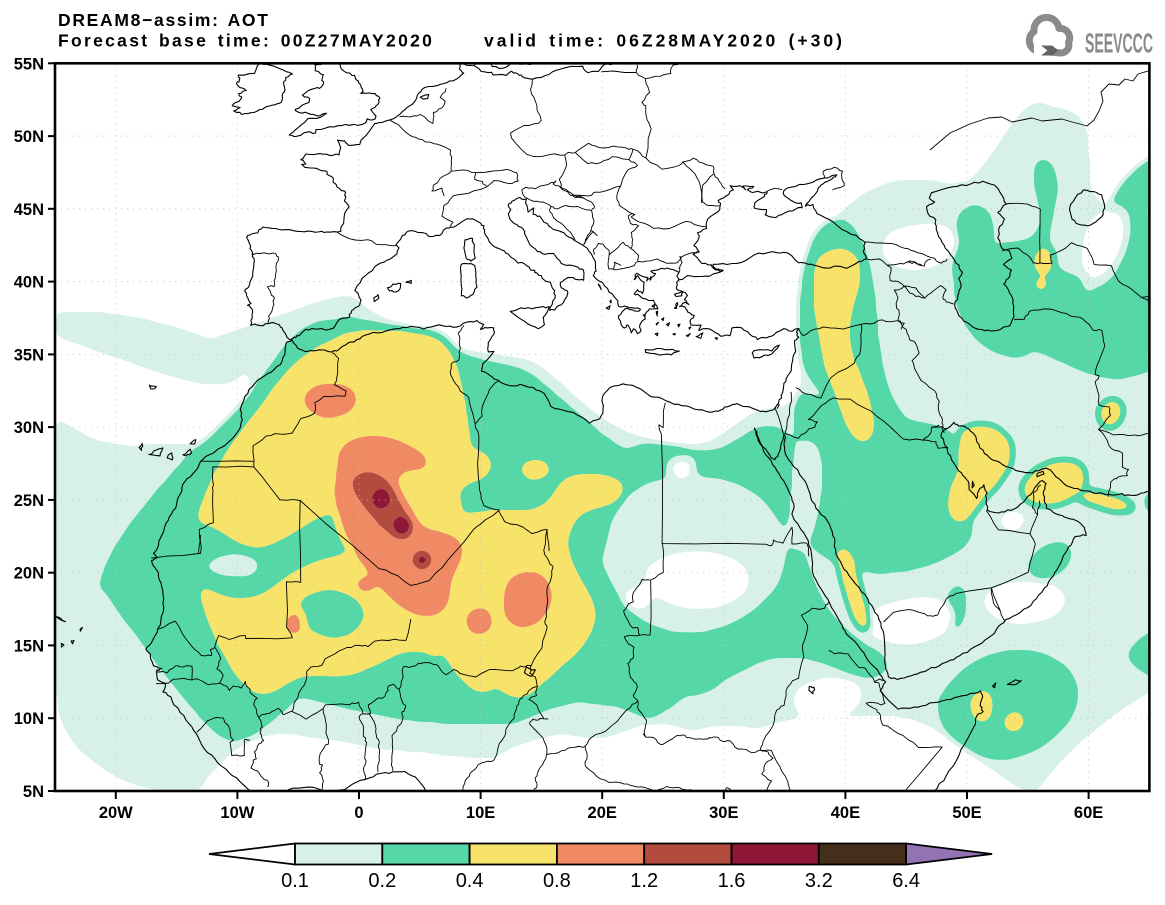 This screenshot has width=1165, height=905. I want to click on svg-text: 0.1, so click(295, 881).